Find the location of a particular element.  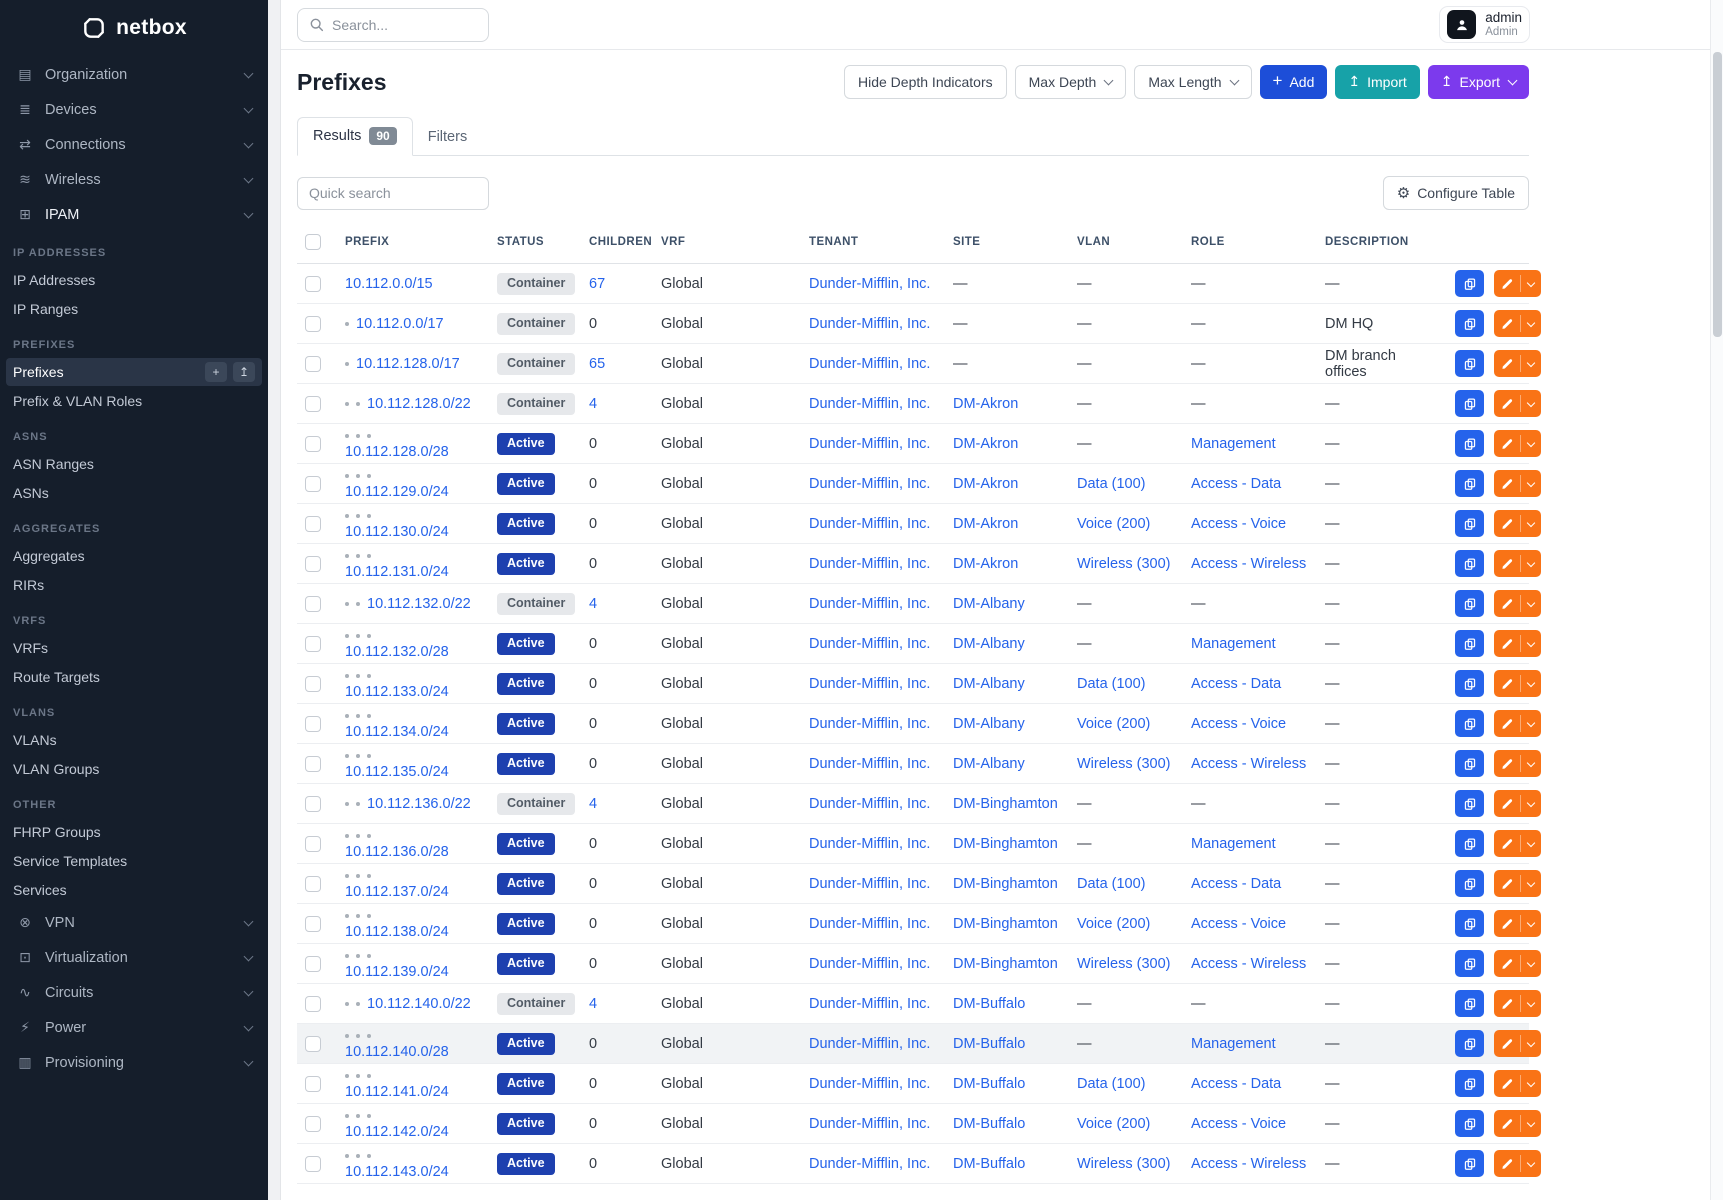

vlan-link: Data (100) is located at coordinates (1111, 883).